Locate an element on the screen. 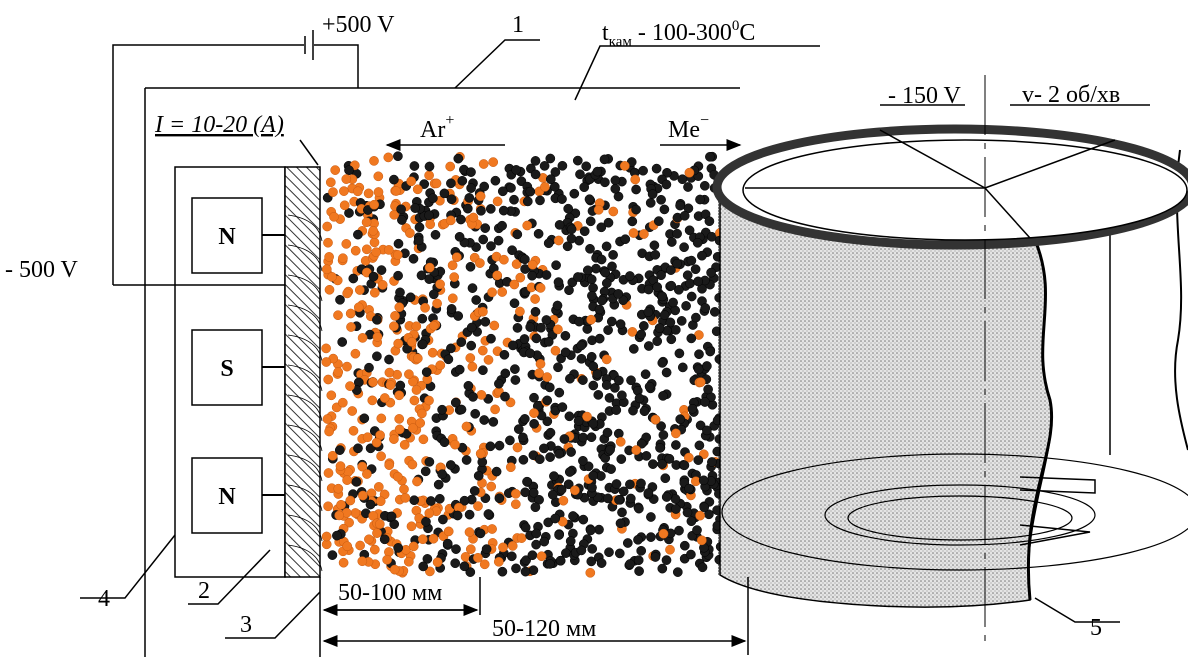 The height and width of the screenshot is (657, 1188). rotation: v- 2 об/хв is located at coordinates (1071, 95).